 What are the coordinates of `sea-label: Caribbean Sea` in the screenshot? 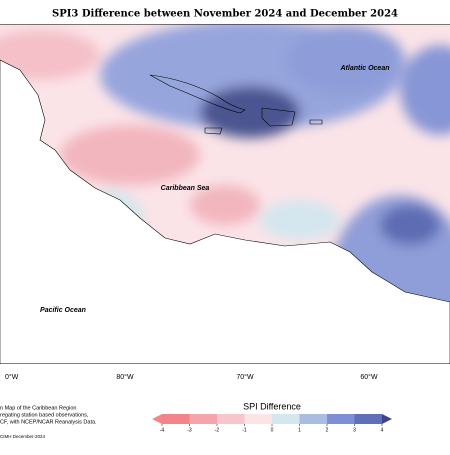 It's located at (185, 188).